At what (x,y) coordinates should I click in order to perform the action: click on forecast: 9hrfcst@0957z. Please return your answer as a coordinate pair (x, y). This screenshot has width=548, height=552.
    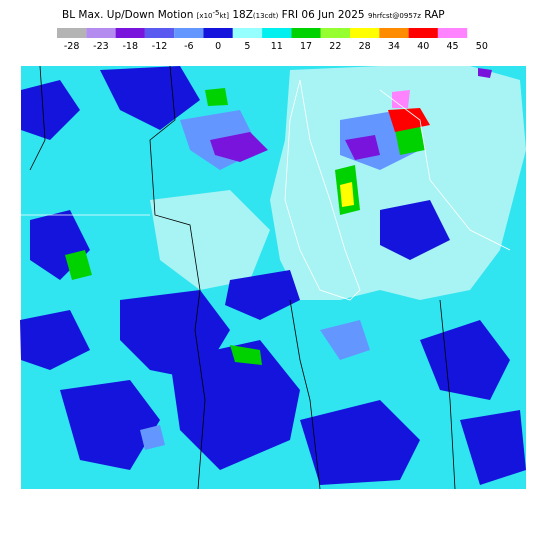
    Looking at the image, I should click on (394, 16).